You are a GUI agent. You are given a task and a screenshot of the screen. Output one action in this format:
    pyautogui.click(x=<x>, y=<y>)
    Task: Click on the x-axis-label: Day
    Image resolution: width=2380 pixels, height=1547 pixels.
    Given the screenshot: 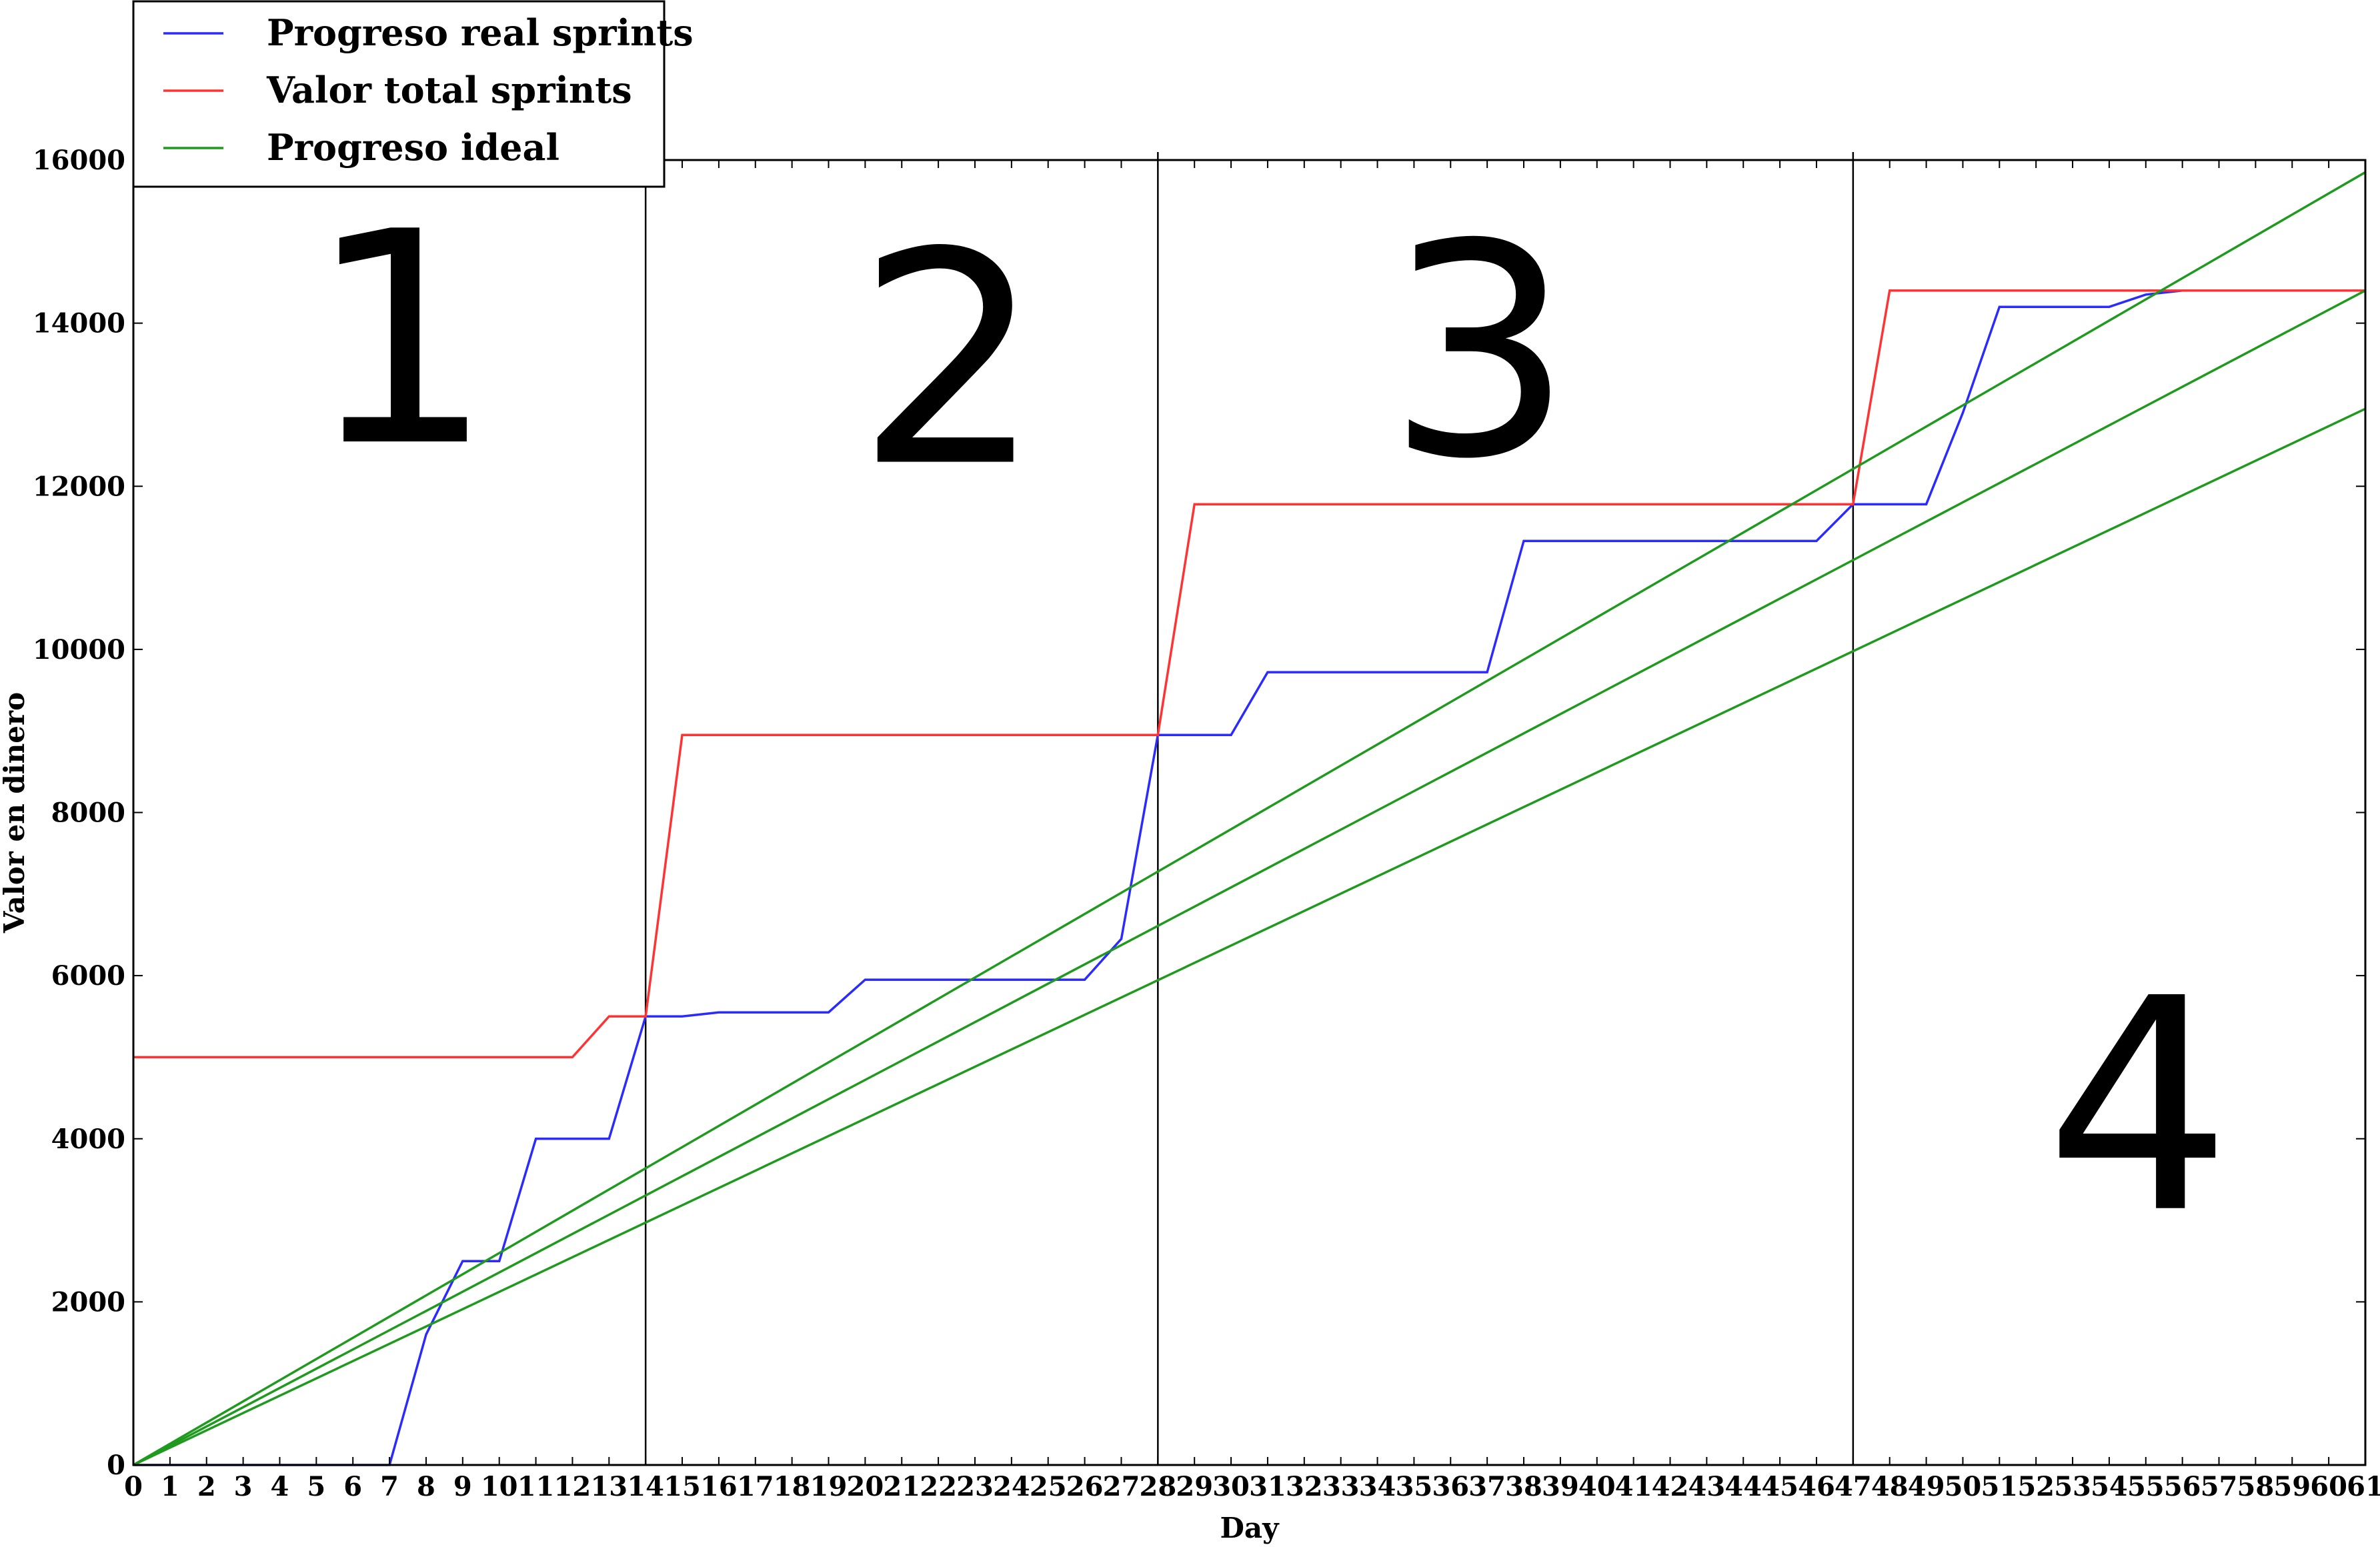 What is the action you would take?
    pyautogui.click(x=1250, y=1528)
    